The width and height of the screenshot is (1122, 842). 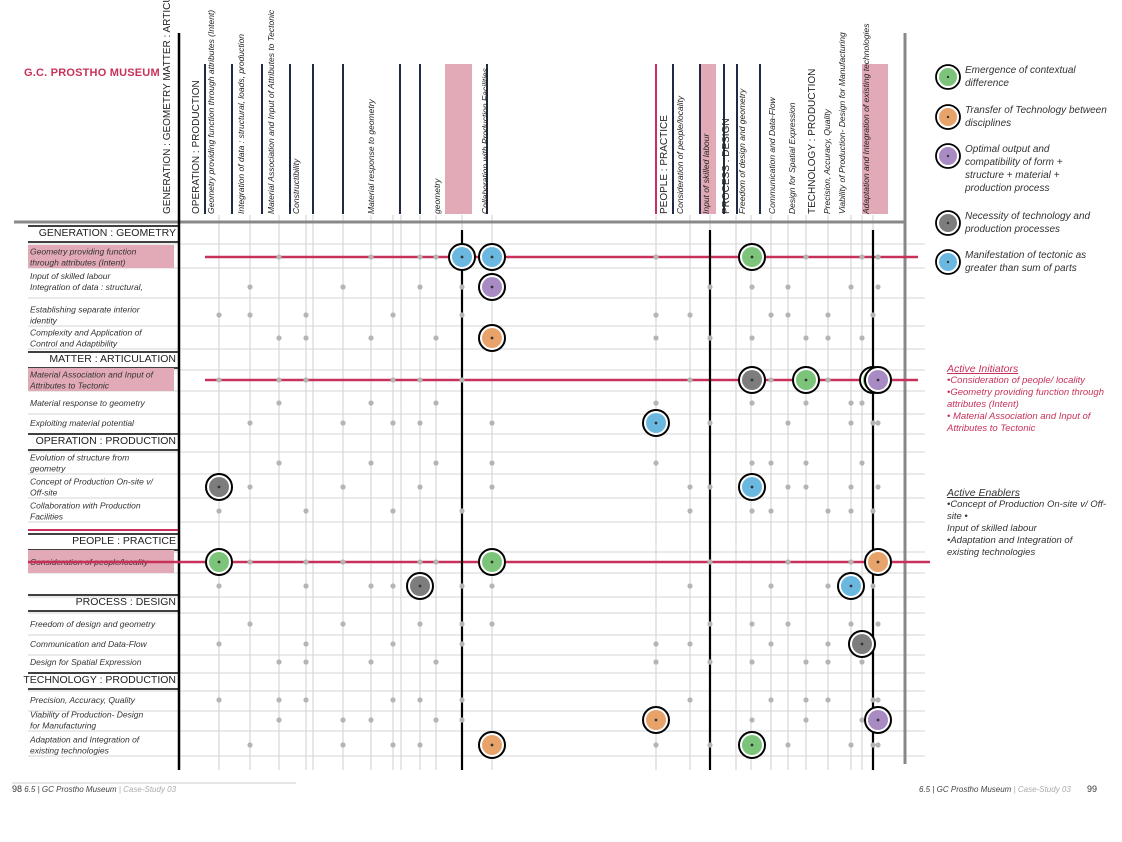 I want to click on row-label: Facilities, so click(x=47, y=517).